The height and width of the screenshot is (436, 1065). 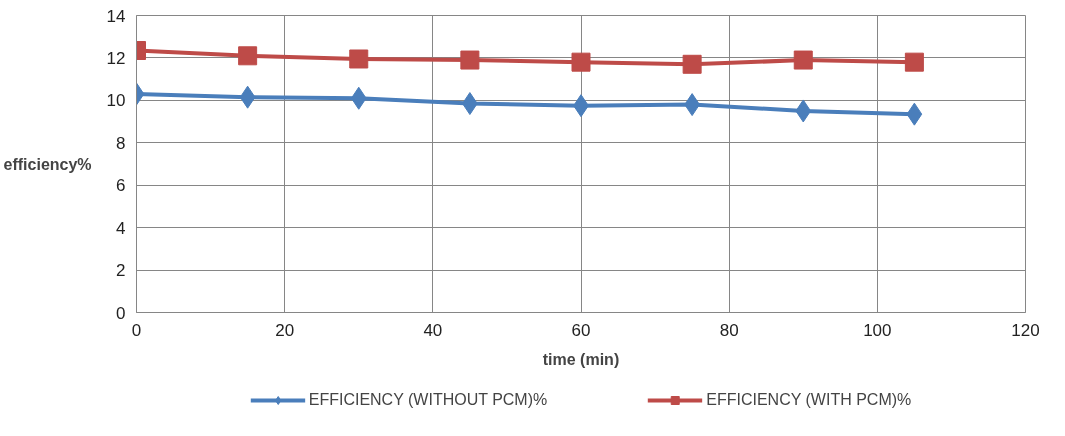 What do you see at coordinates (116, 16) in the screenshot?
I see `y-tick-label: 14` at bounding box center [116, 16].